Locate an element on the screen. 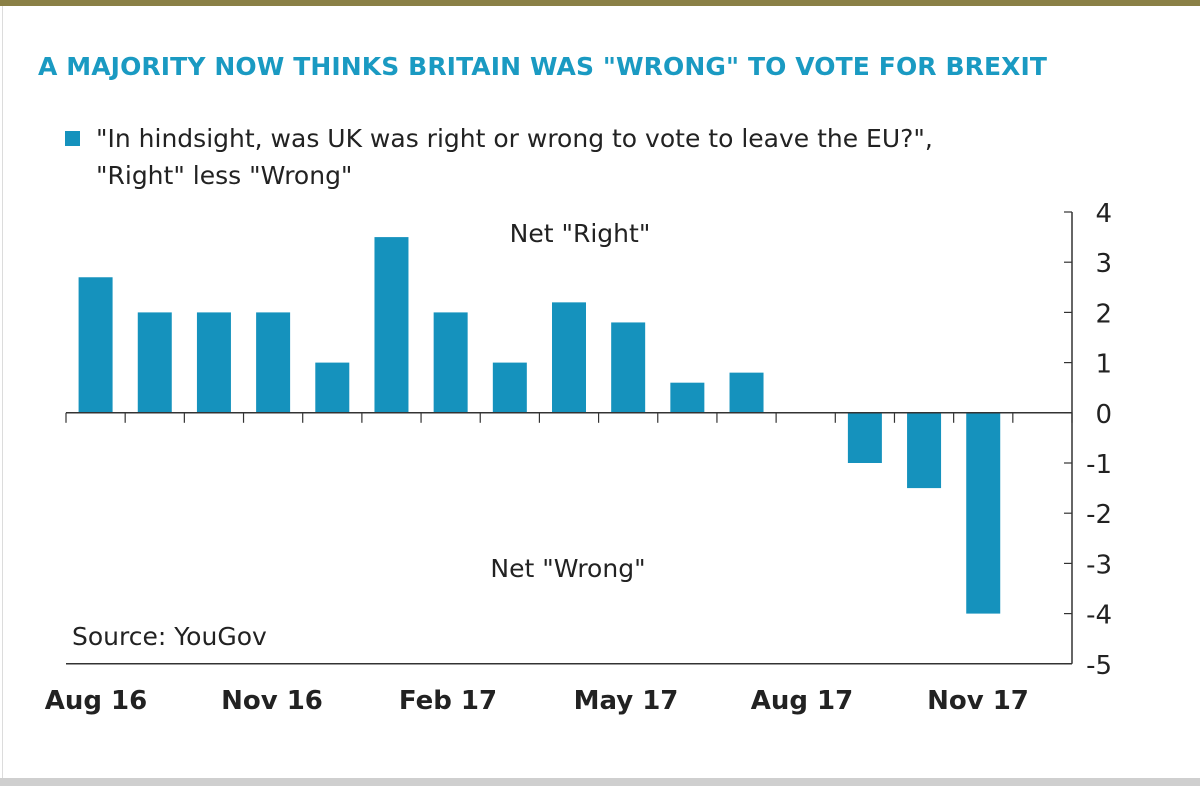 This screenshot has width=1200, height=794. legend-swatch is located at coordinates (72, 138).